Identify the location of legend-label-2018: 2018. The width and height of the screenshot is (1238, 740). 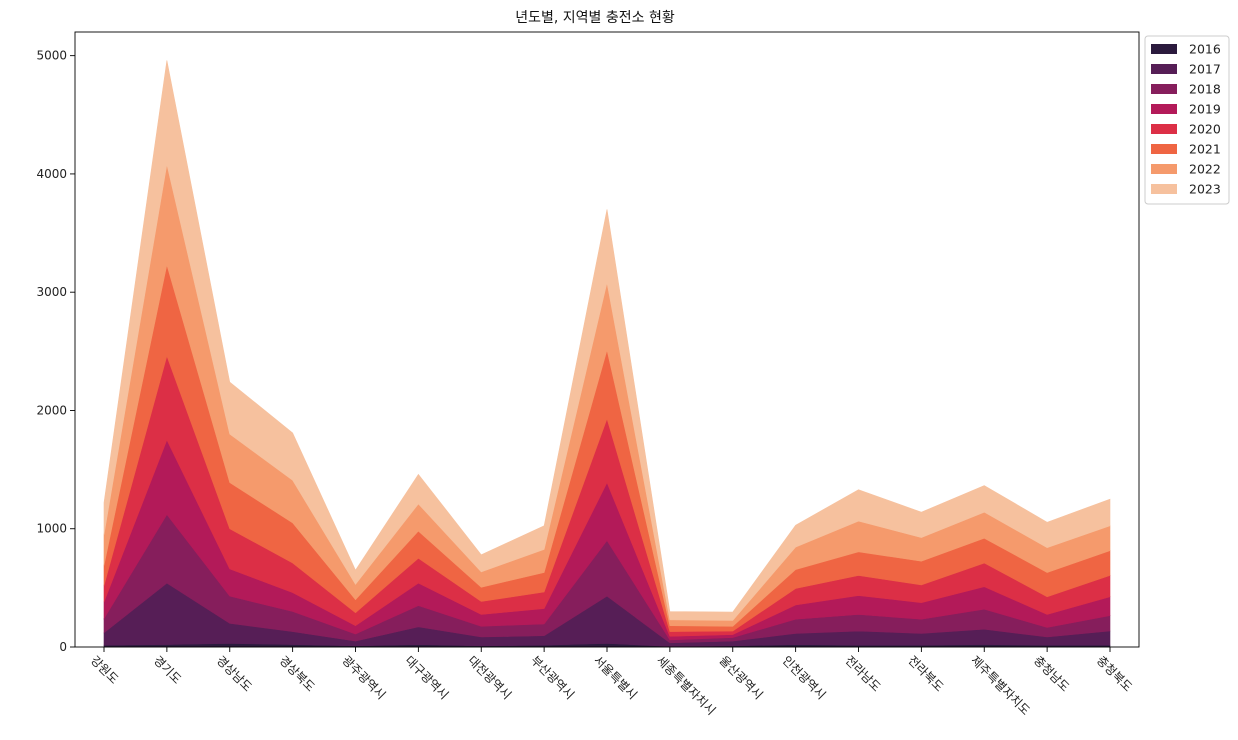
(1205, 89).